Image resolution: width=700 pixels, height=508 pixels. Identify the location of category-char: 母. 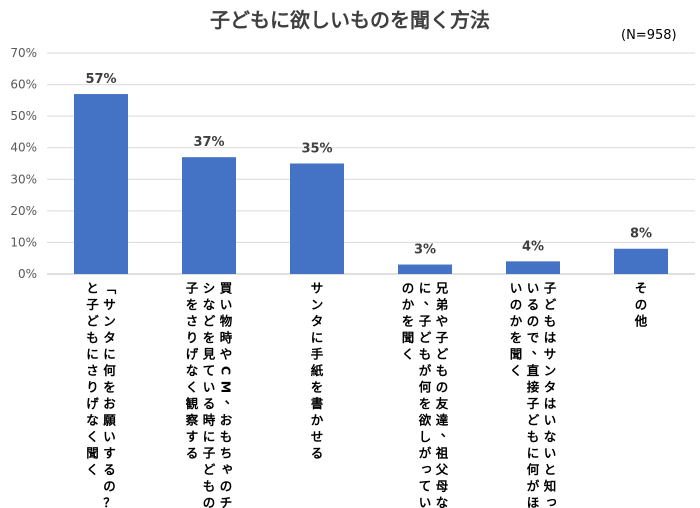
(442, 486).